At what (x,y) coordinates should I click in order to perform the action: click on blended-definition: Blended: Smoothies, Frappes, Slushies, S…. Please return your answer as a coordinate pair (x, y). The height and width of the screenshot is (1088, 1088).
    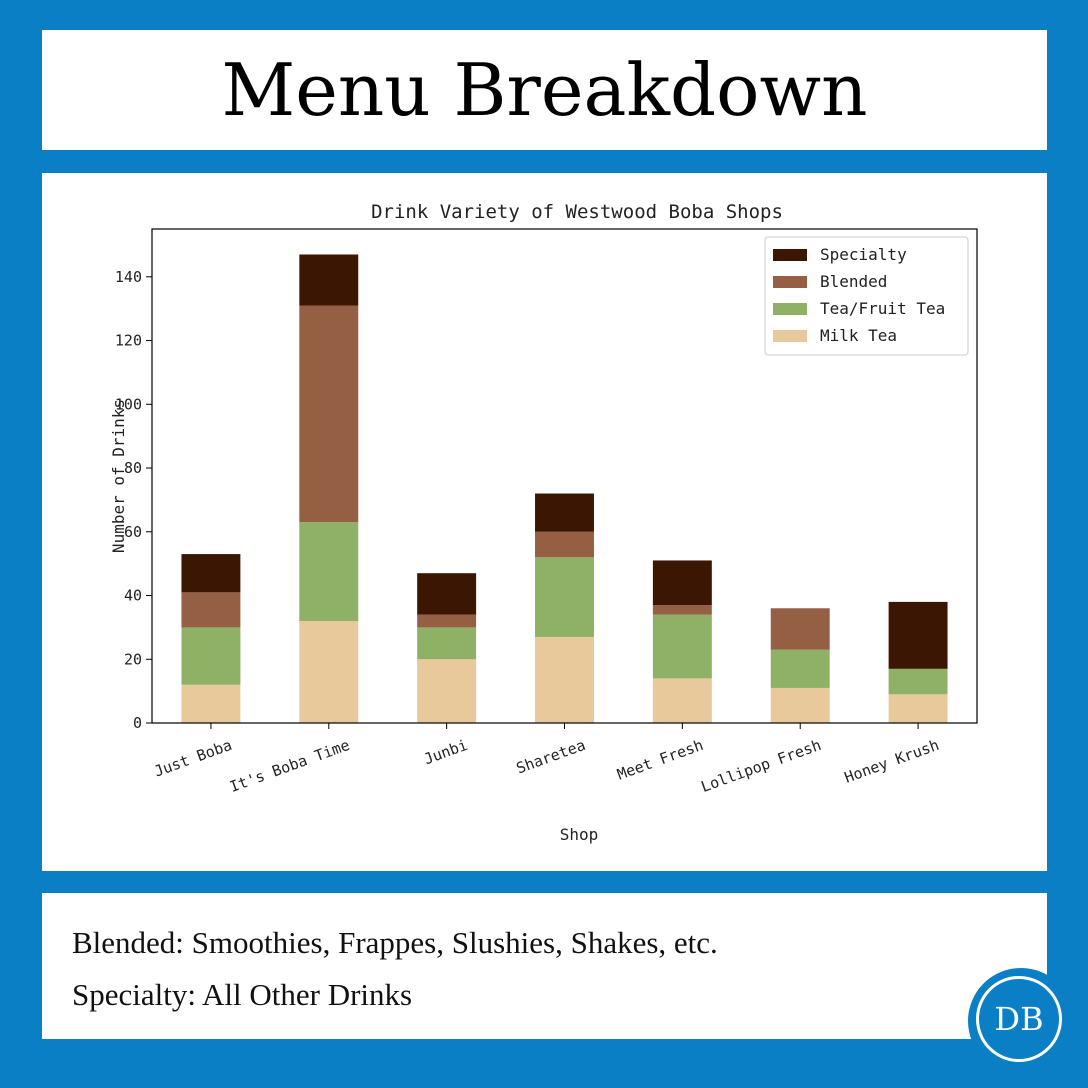
    Looking at the image, I should click on (395, 942).